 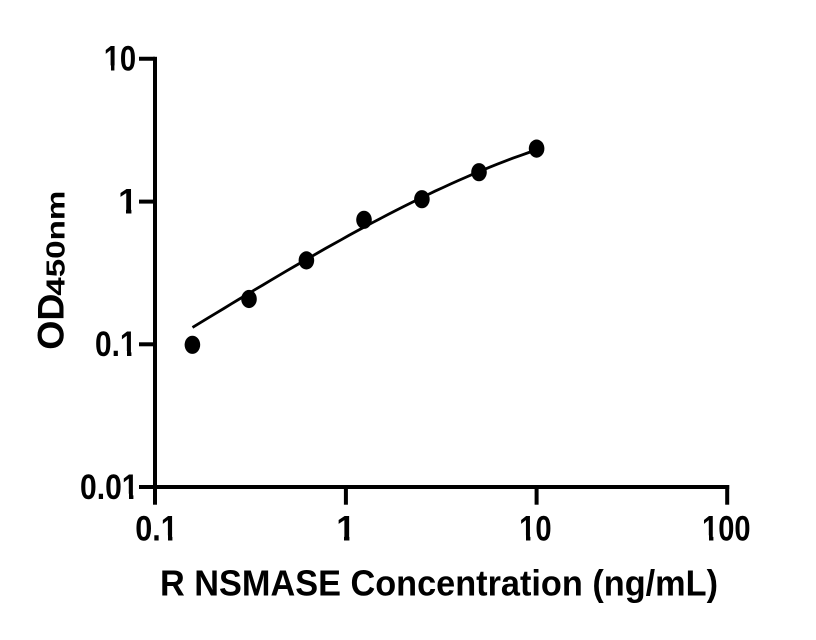 I want to click on svg-text: 450nm, so click(x=56, y=243).